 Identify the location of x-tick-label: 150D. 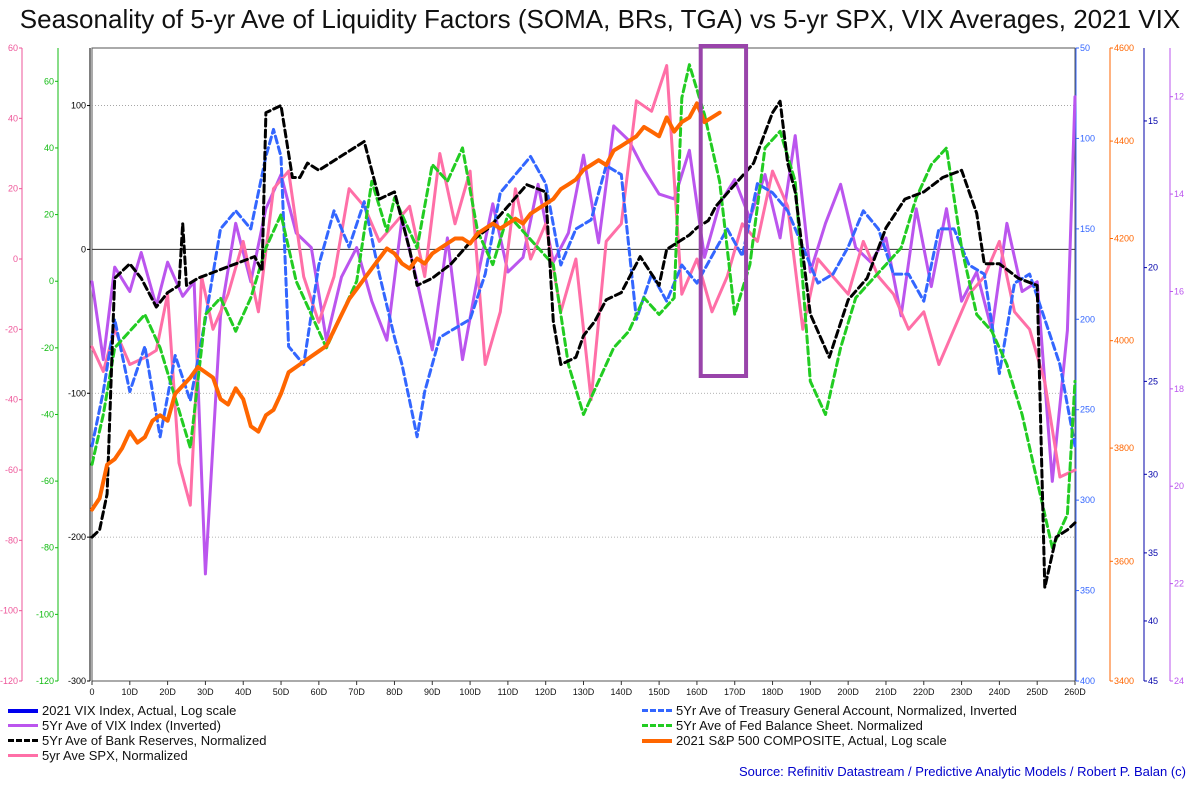
(659, 692).